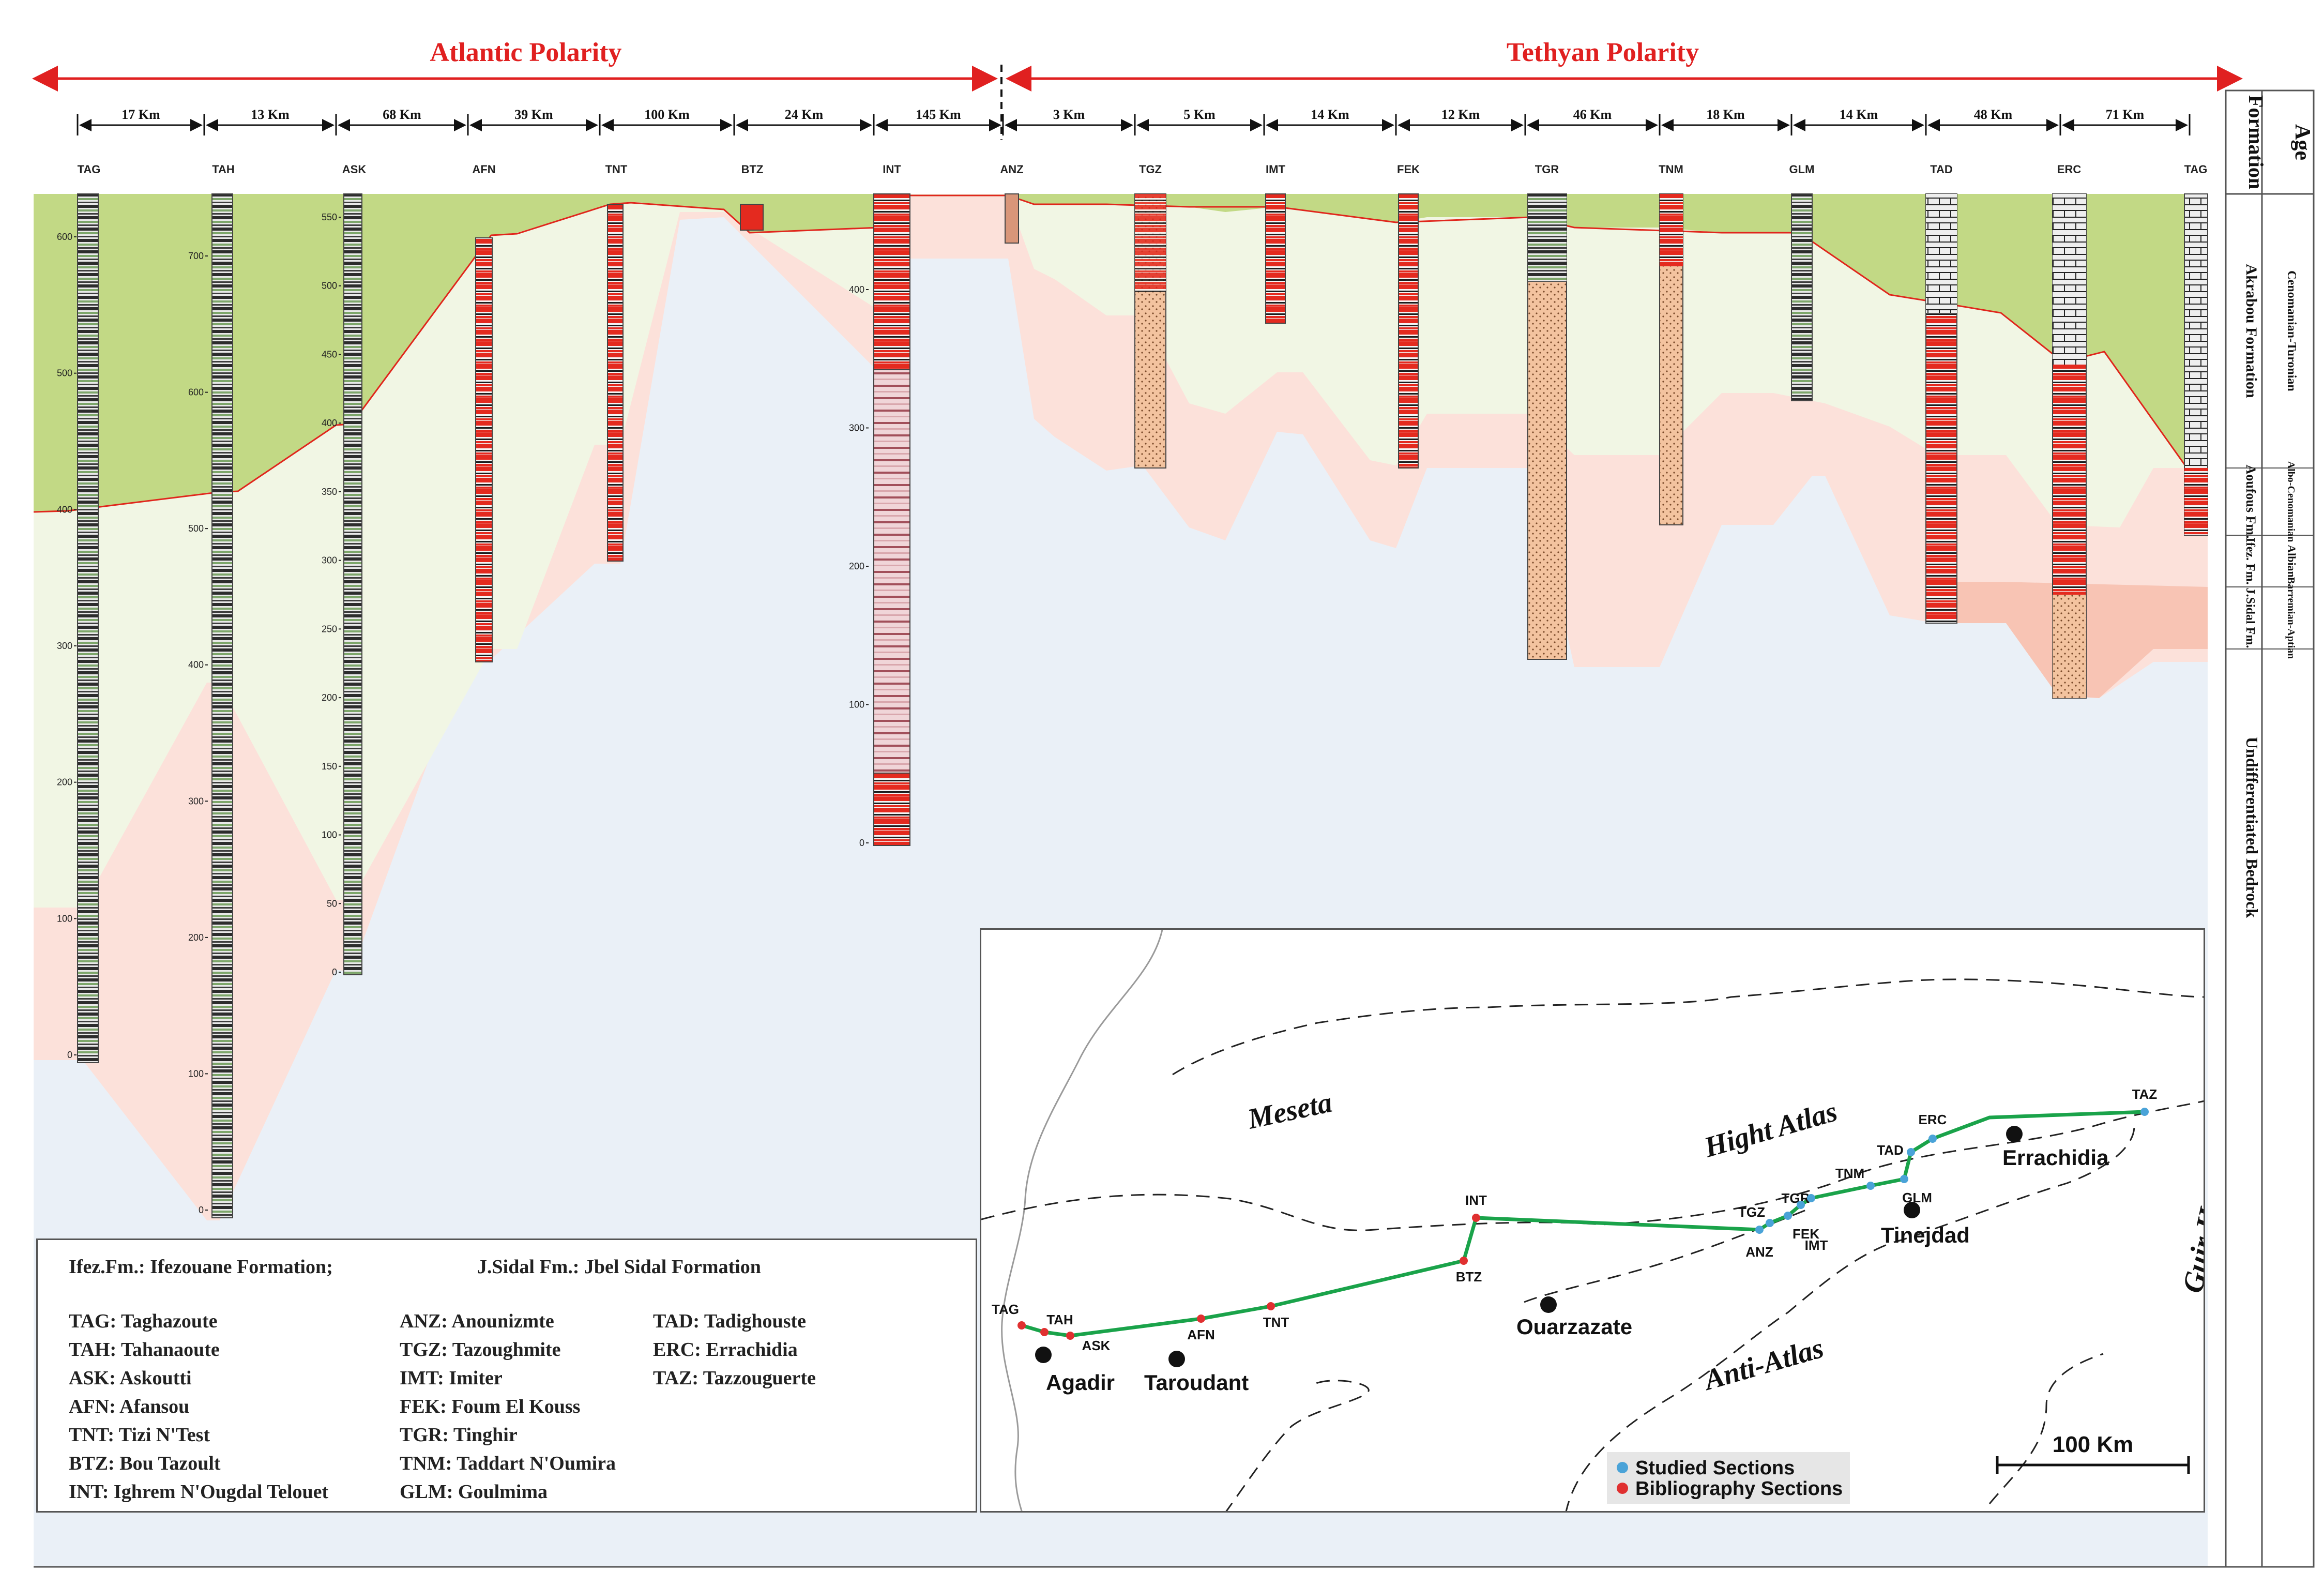 Image resolution: width=2324 pixels, height=1586 pixels. I want to click on legend-entry: TAD: Tadighouste, so click(730, 1321).